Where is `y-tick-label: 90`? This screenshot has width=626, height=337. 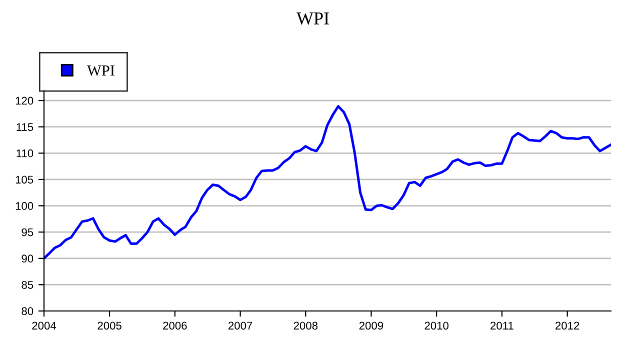 y-tick-label: 90 is located at coordinates (28, 258).